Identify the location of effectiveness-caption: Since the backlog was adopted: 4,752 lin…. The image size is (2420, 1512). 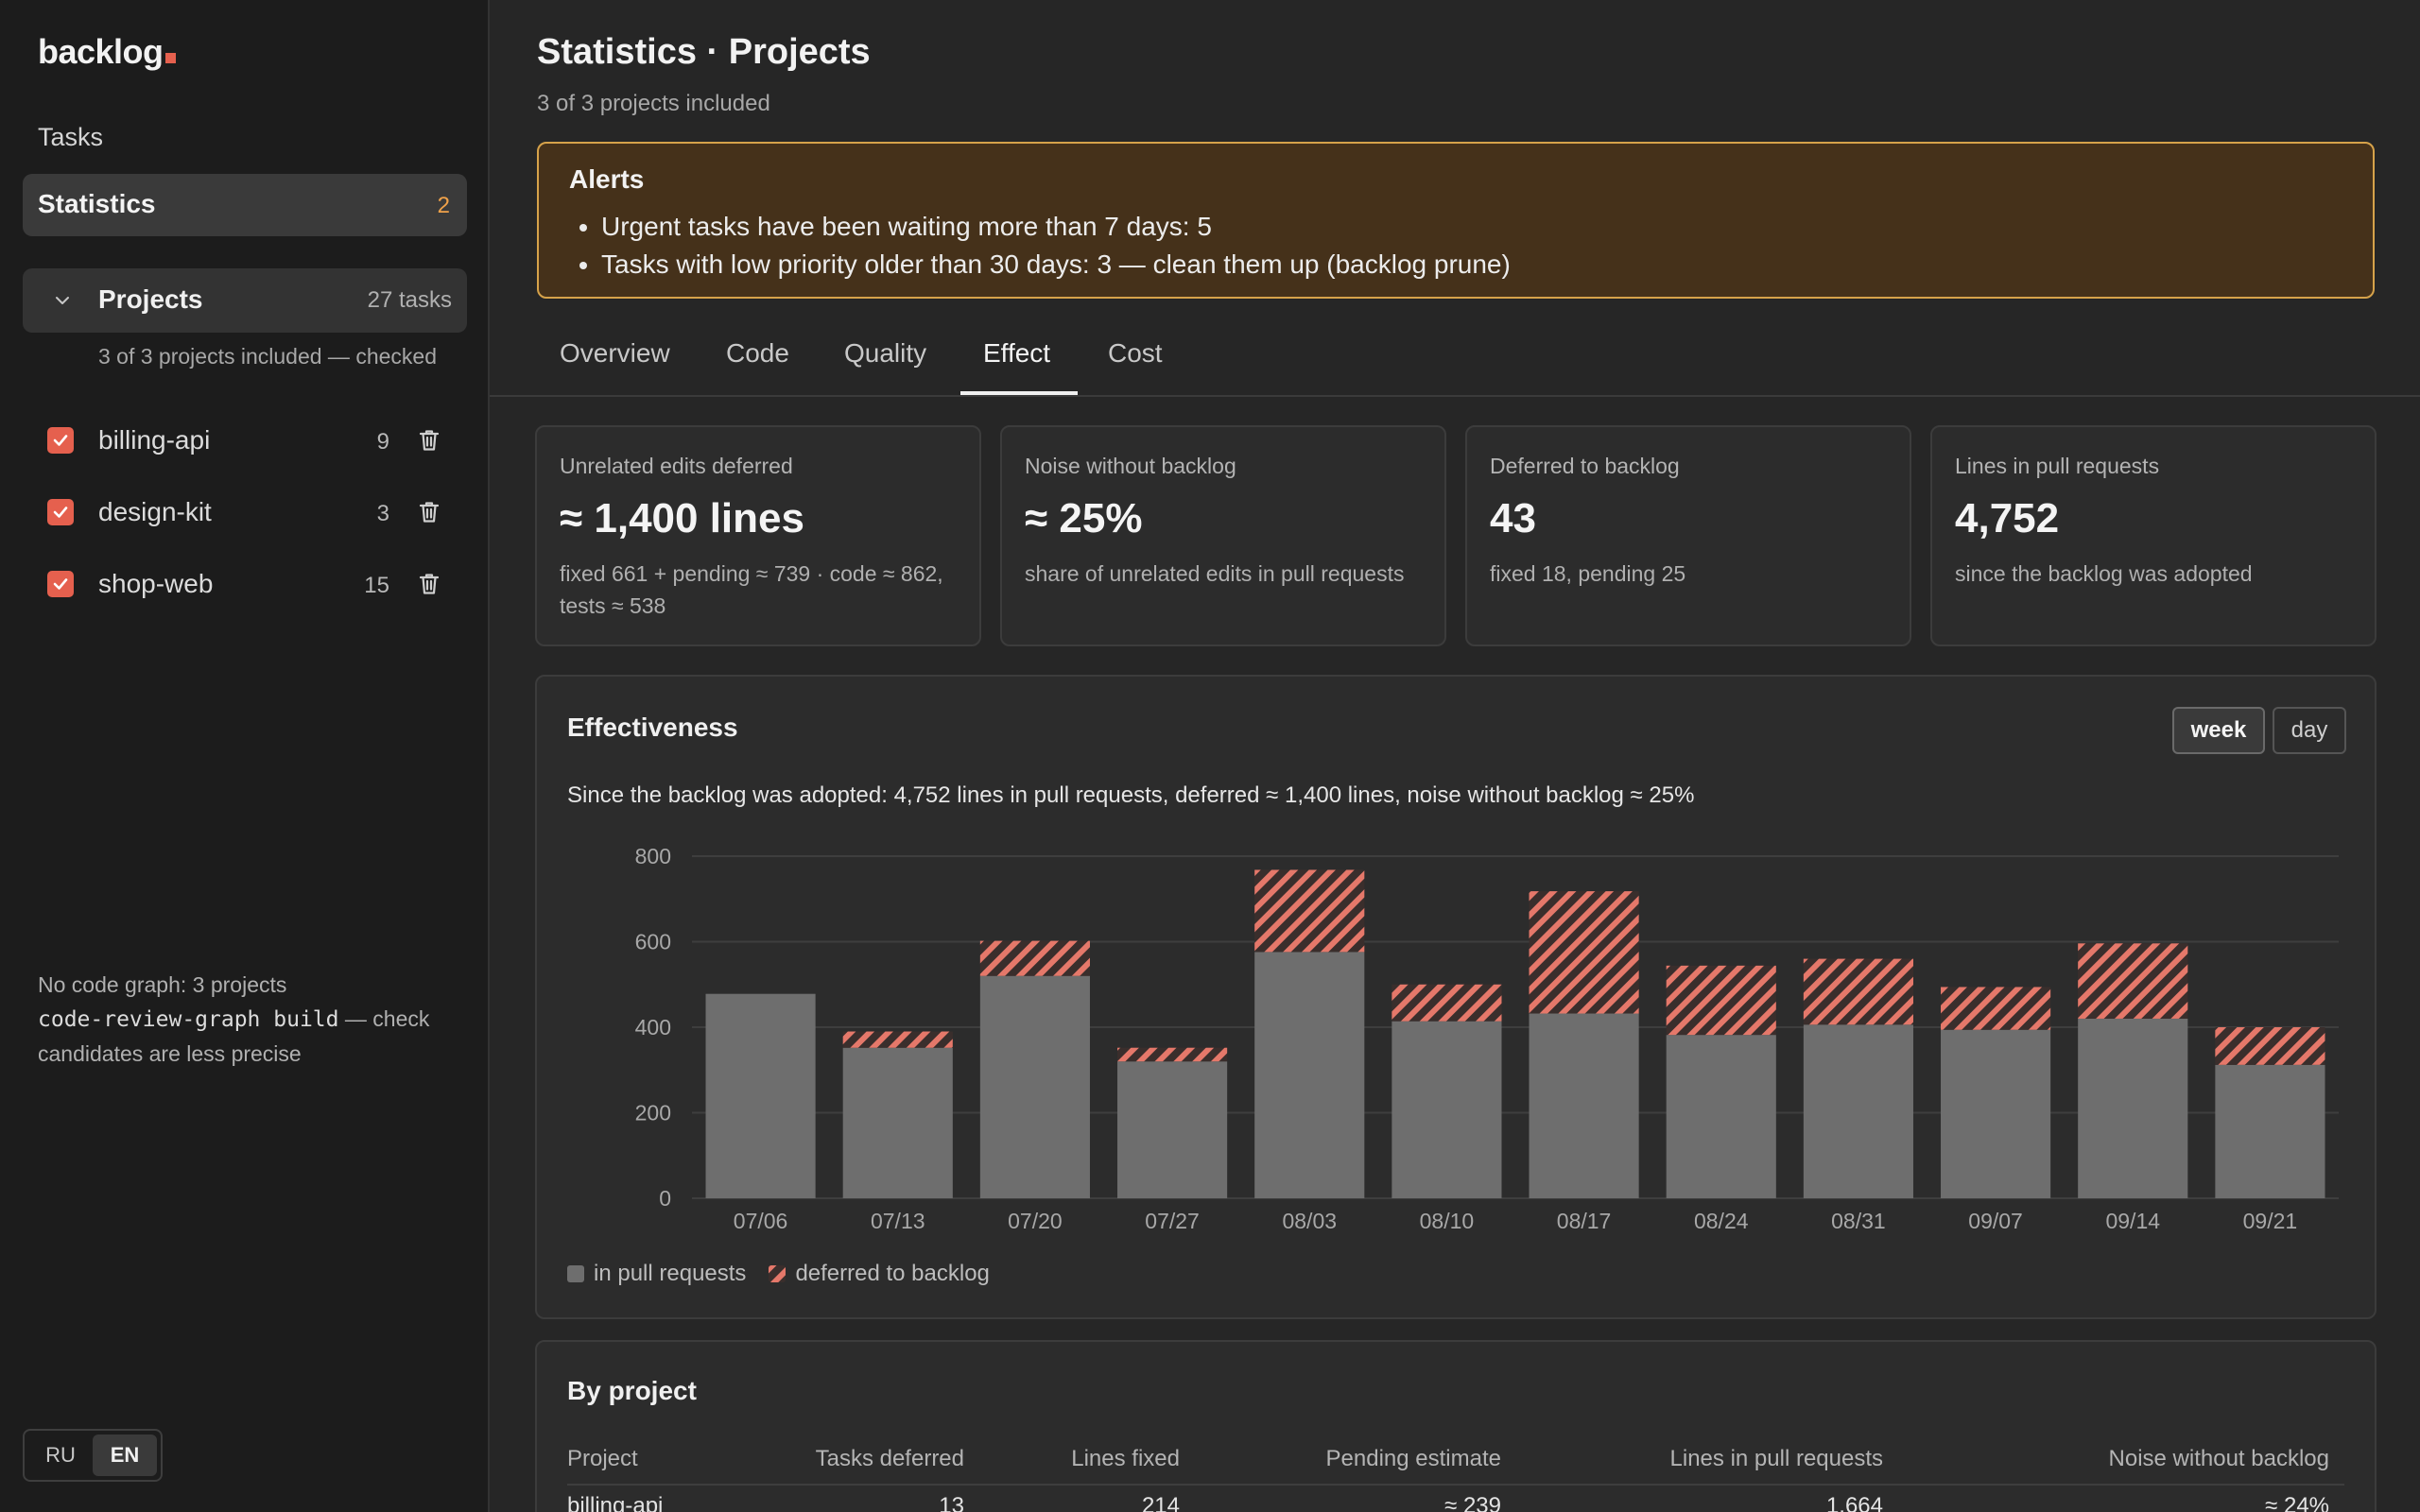
(1131, 795).